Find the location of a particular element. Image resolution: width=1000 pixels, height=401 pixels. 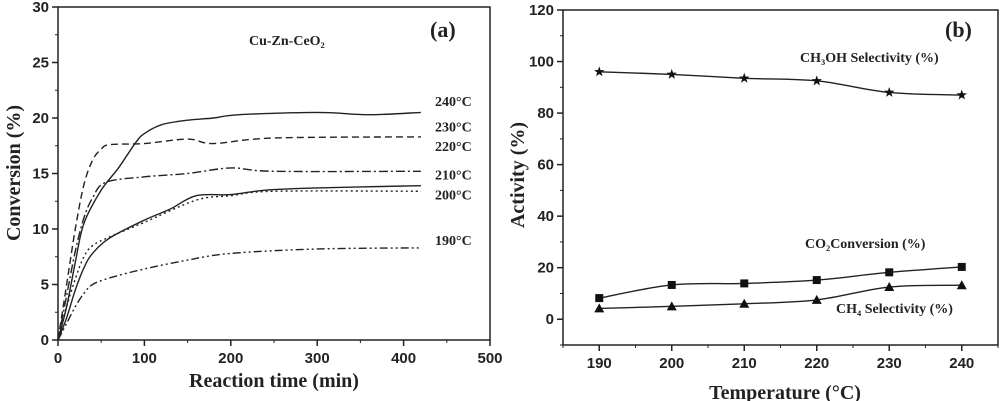

series-line-200c is located at coordinates (239, 265).